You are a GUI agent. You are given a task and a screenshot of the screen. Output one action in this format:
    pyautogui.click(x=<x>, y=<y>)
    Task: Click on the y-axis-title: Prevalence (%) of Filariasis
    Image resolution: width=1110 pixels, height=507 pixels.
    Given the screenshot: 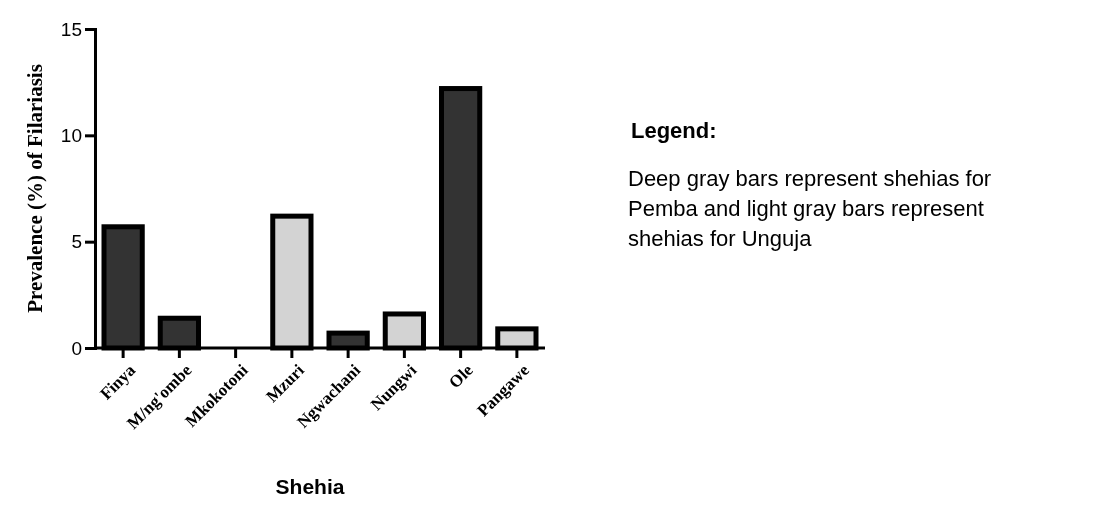 What is the action you would take?
    pyautogui.click(x=35, y=188)
    